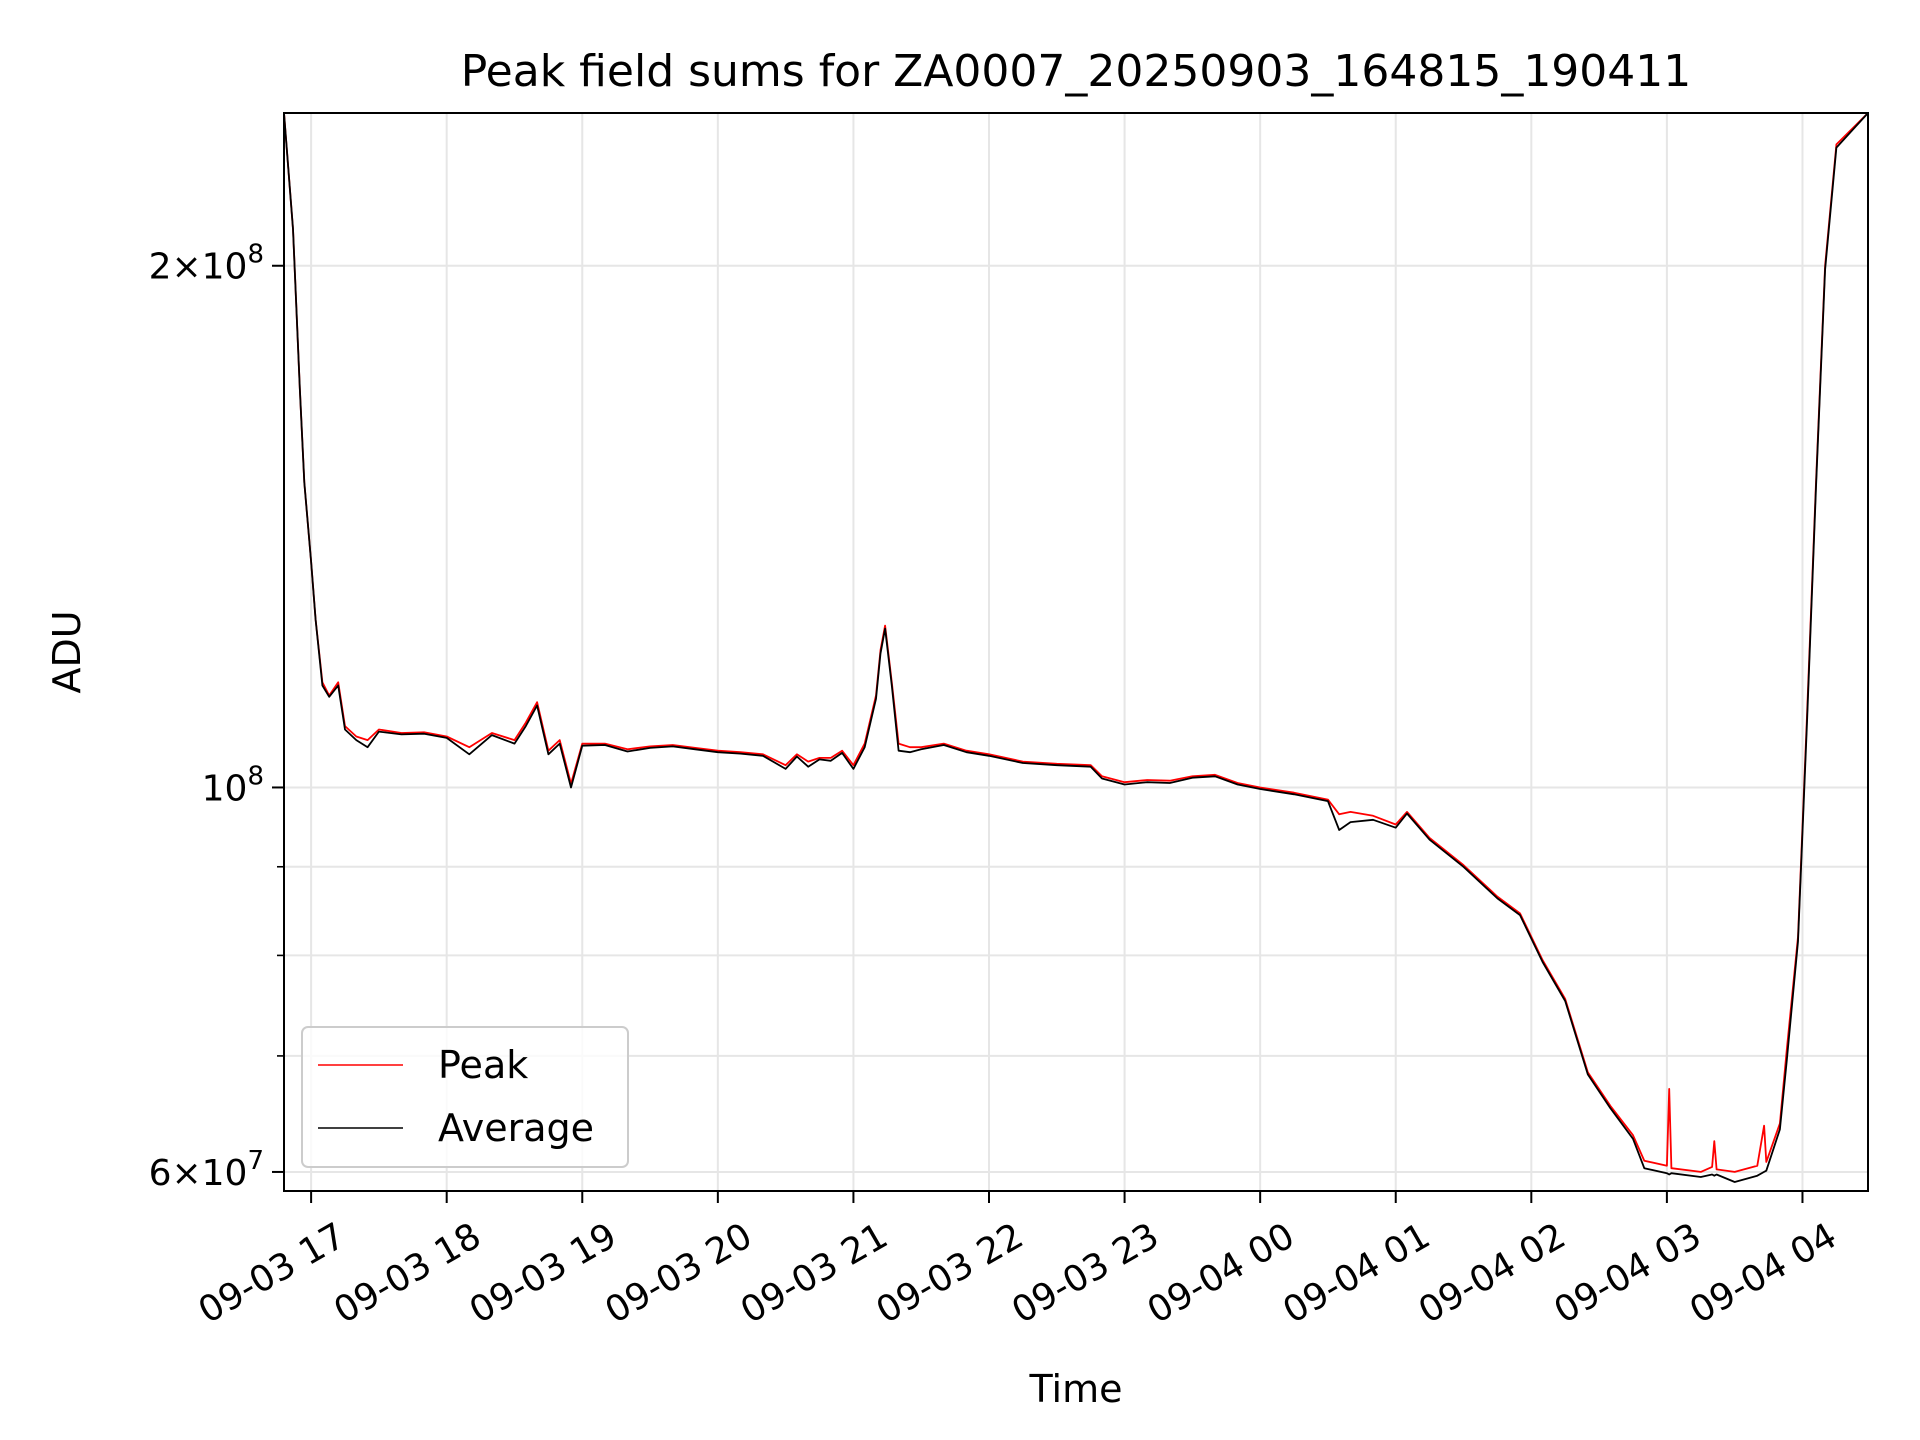 The image size is (1920, 1440). Describe the element at coordinates (1076, 1389) in the screenshot. I see `x-axis-label: Time` at that location.